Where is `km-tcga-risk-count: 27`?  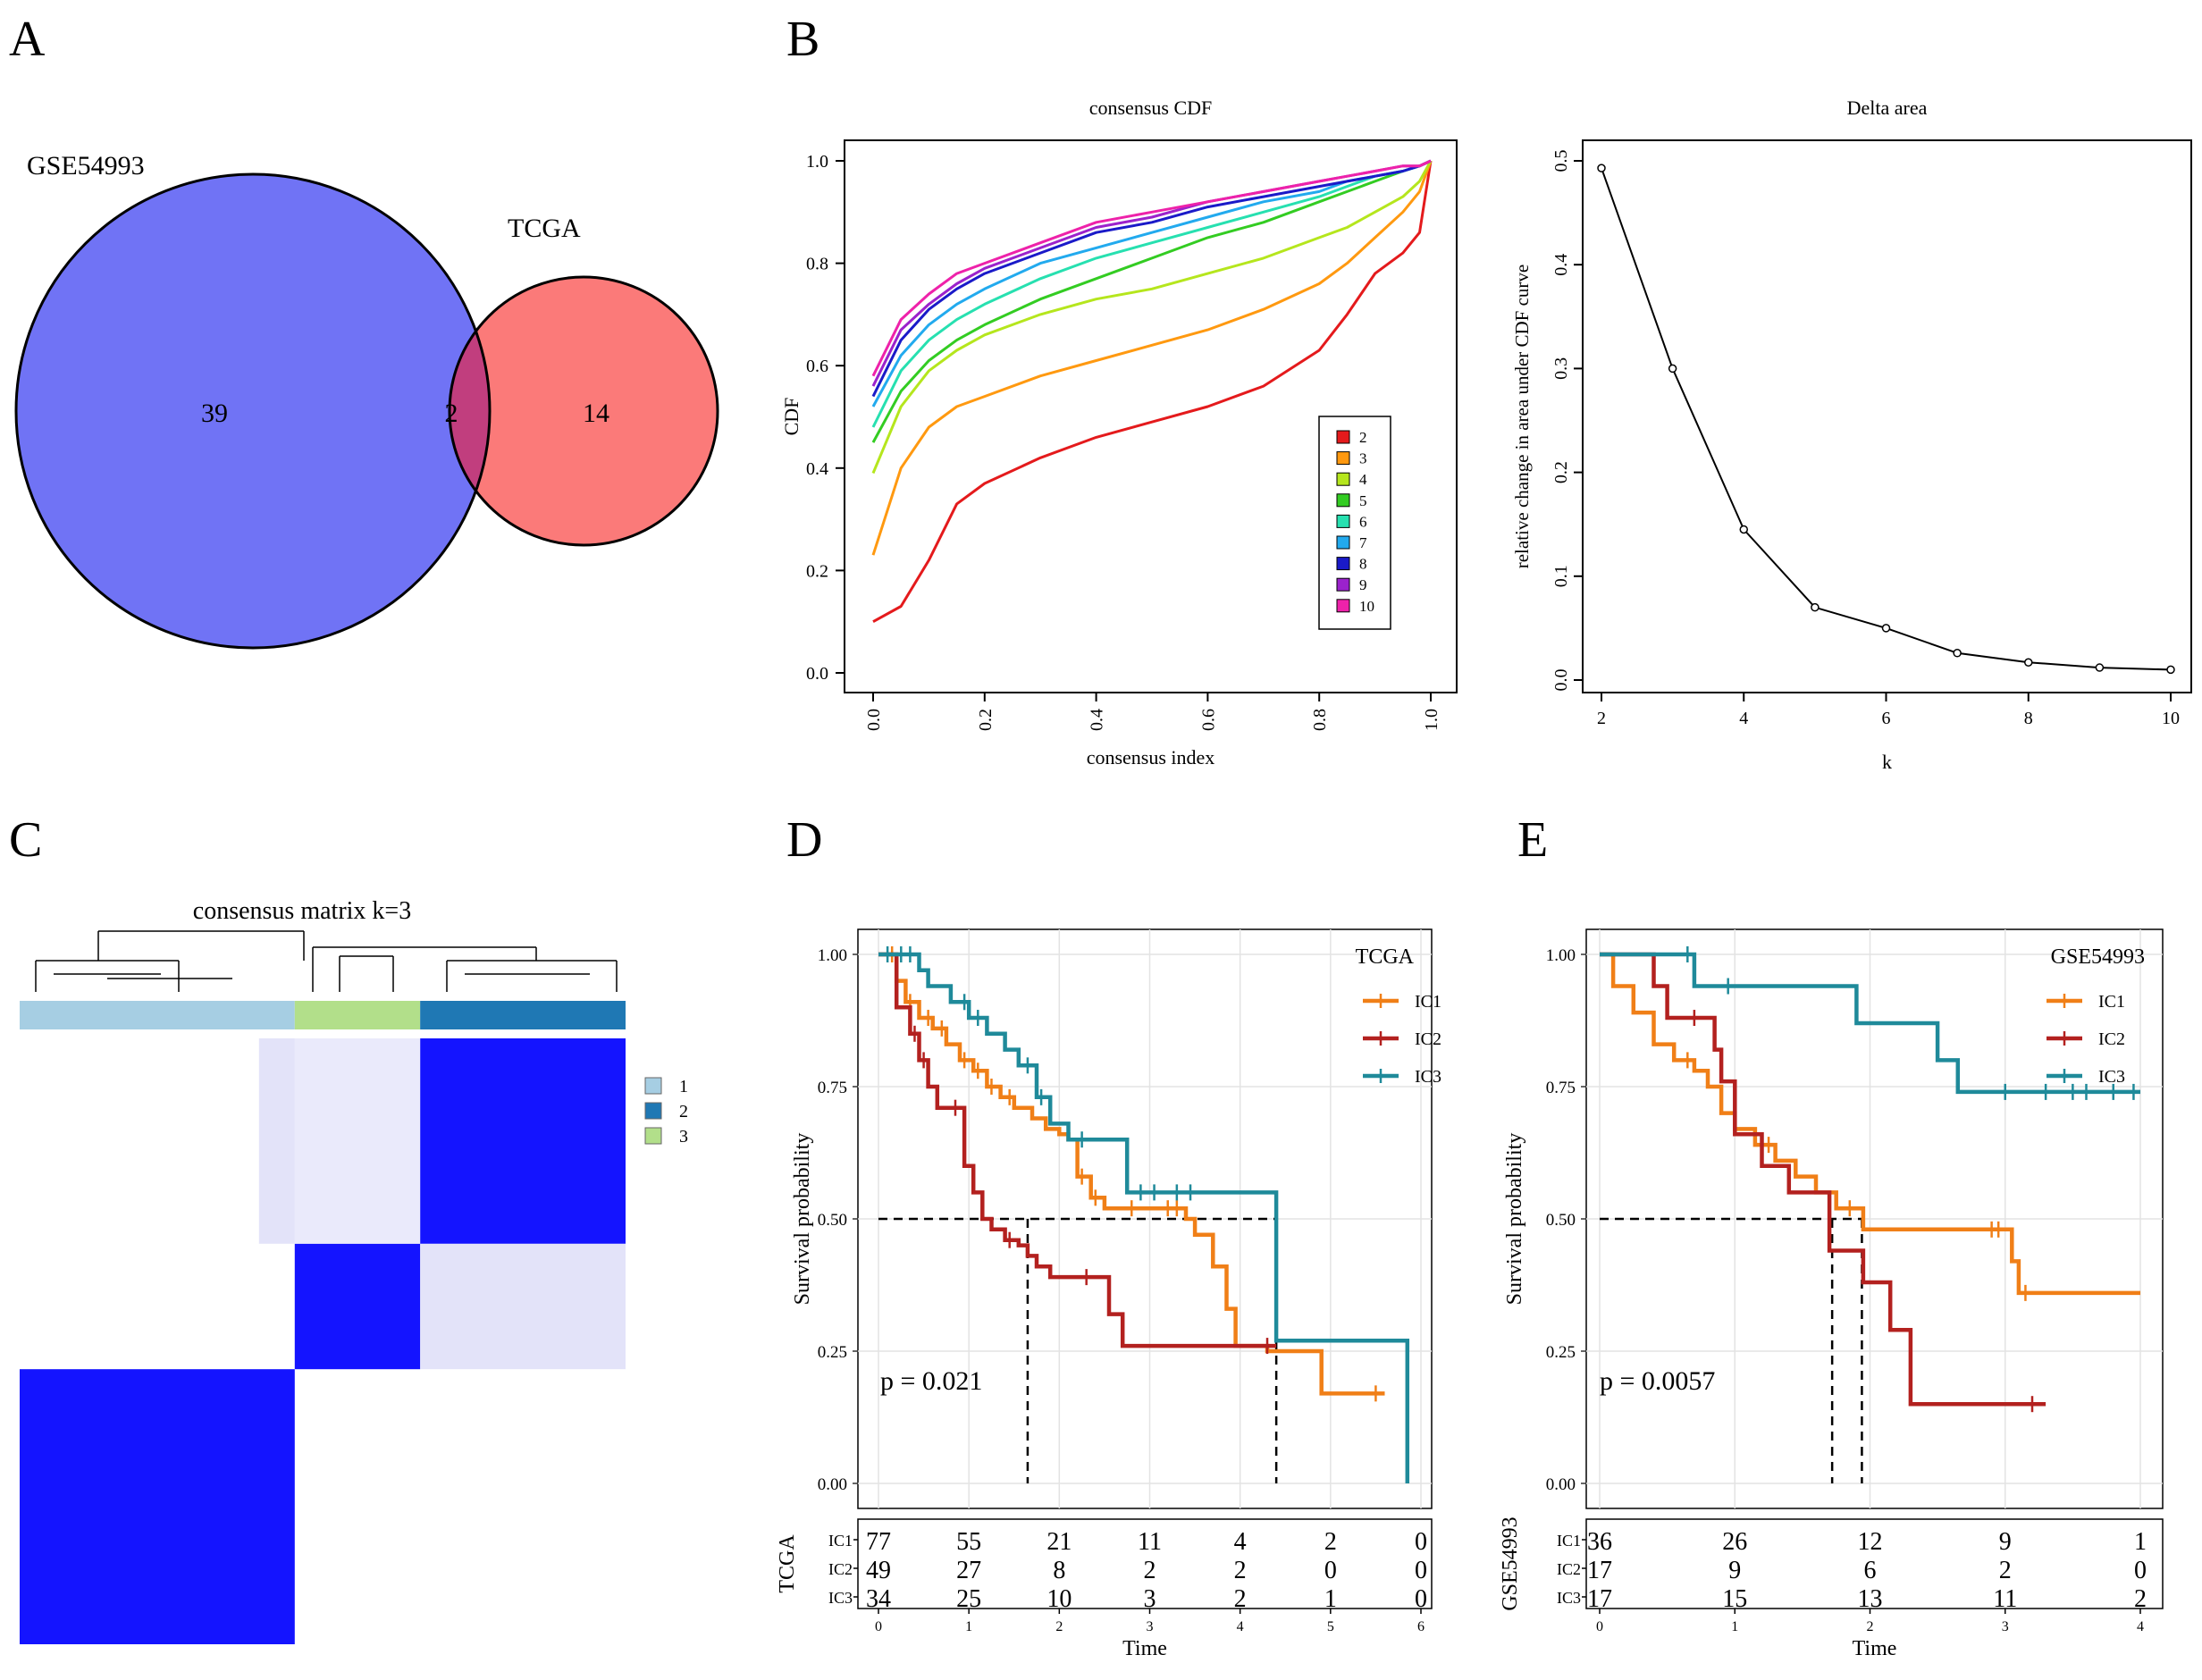 km-tcga-risk-count: 27 is located at coordinates (969, 1570).